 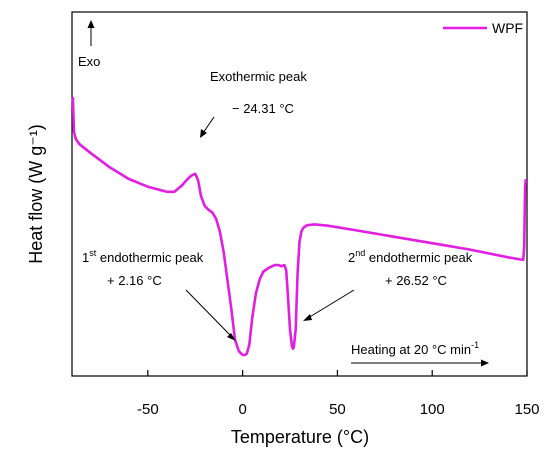 What do you see at coordinates (242, 409) in the screenshot?
I see `x-tick-label: 0` at bounding box center [242, 409].